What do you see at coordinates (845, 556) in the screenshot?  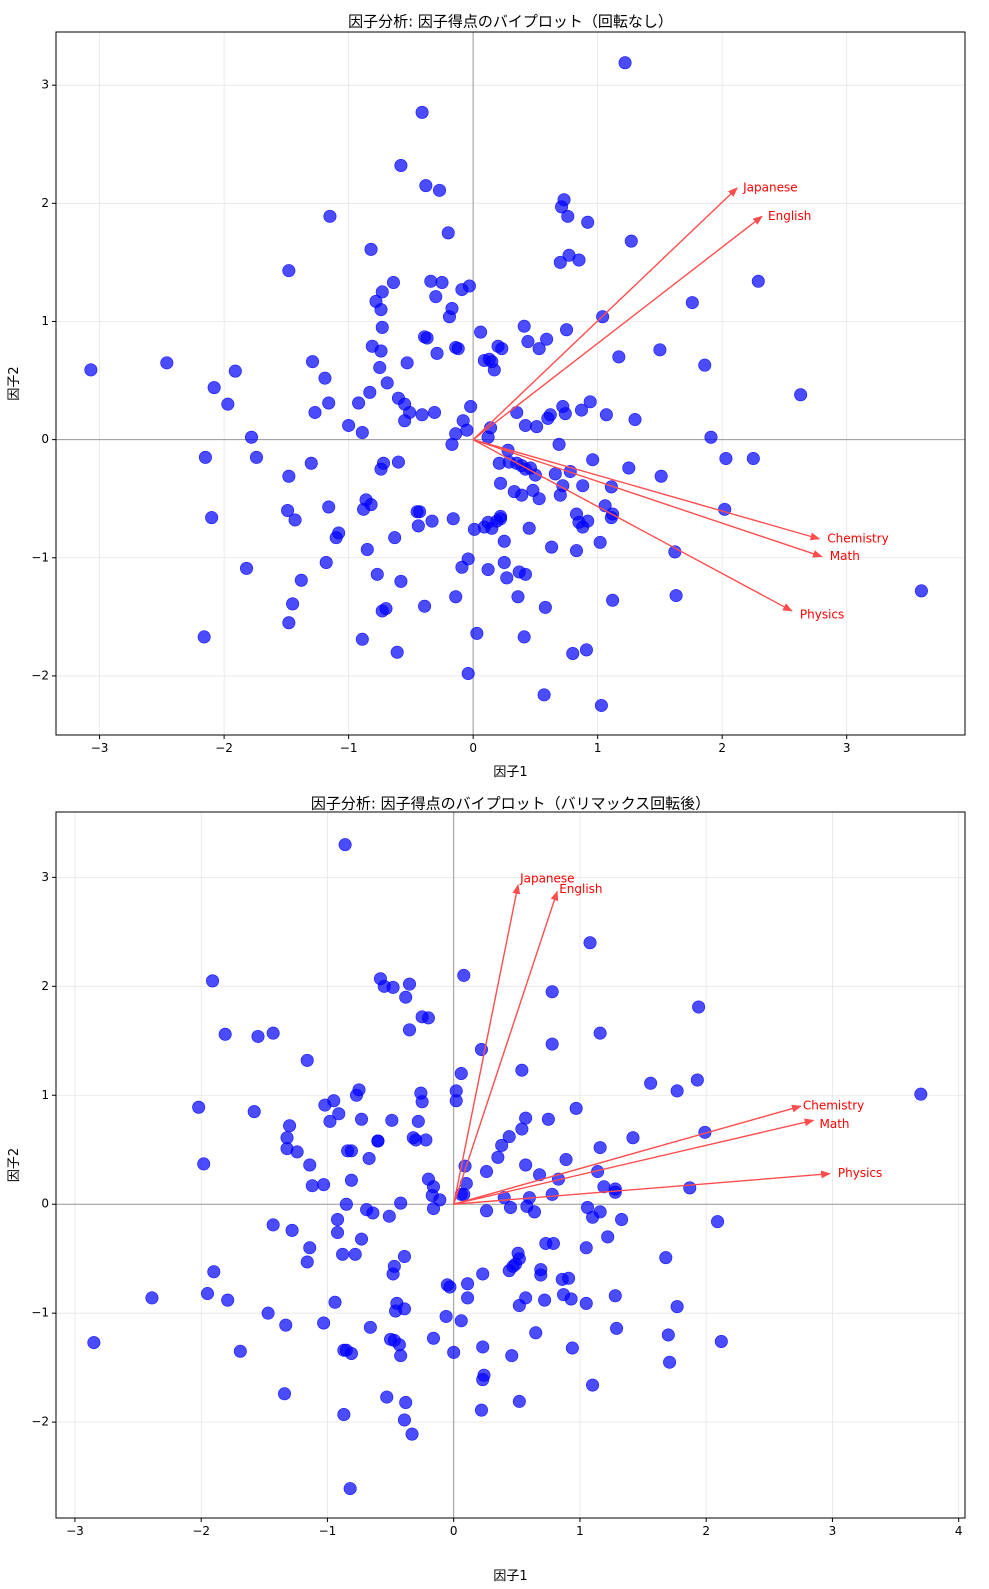 I see `loading-label-math: Math` at bounding box center [845, 556].